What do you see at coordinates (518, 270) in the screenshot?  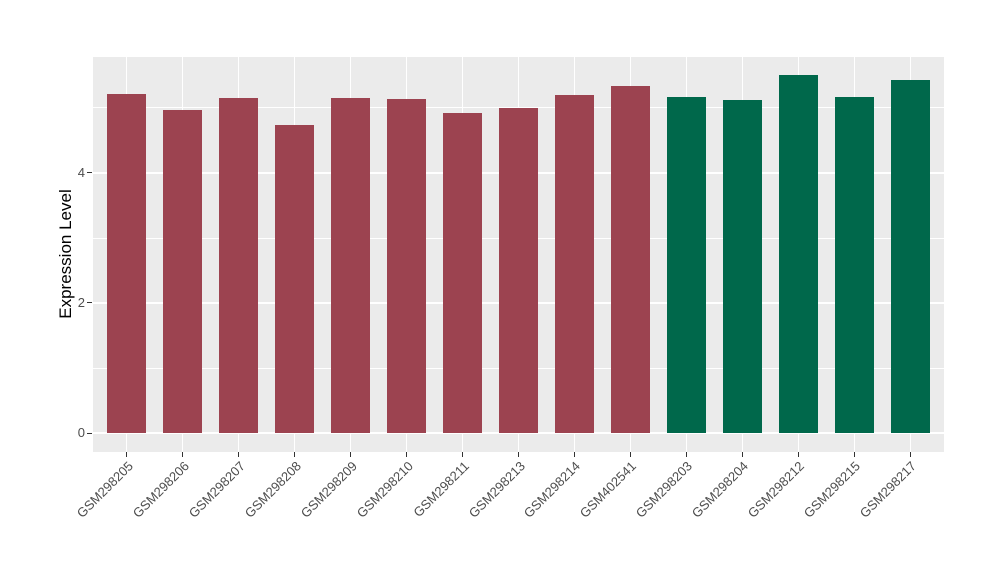 I see `bar-GSM298213` at bounding box center [518, 270].